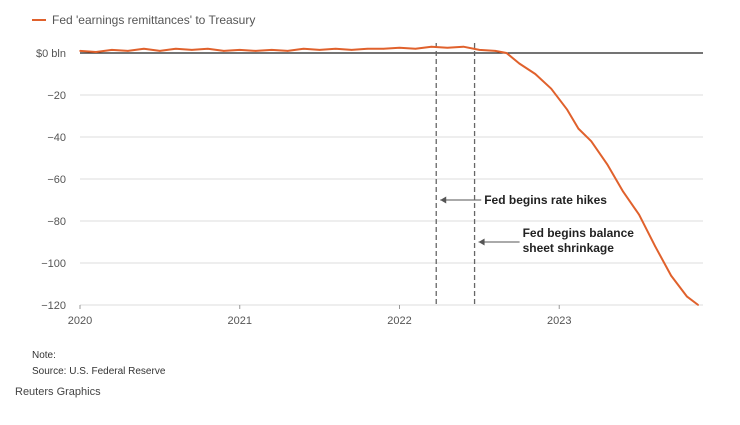  I want to click on legend-swatch, so click(39, 20).